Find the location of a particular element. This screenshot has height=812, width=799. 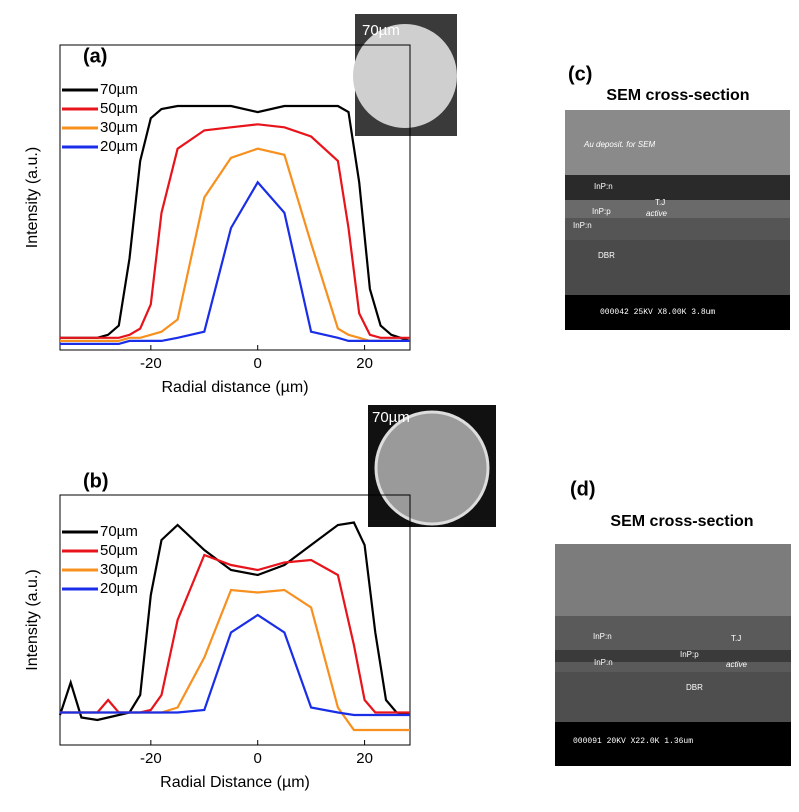

plot-frame is located at coordinates (235, 620).